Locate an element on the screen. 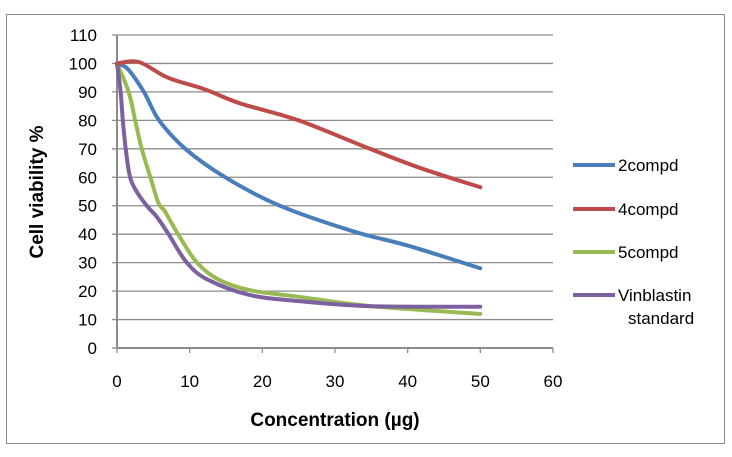 Image resolution: width=732 pixels, height=457 pixels. legend-item: 2compd is located at coordinates (625, 165).